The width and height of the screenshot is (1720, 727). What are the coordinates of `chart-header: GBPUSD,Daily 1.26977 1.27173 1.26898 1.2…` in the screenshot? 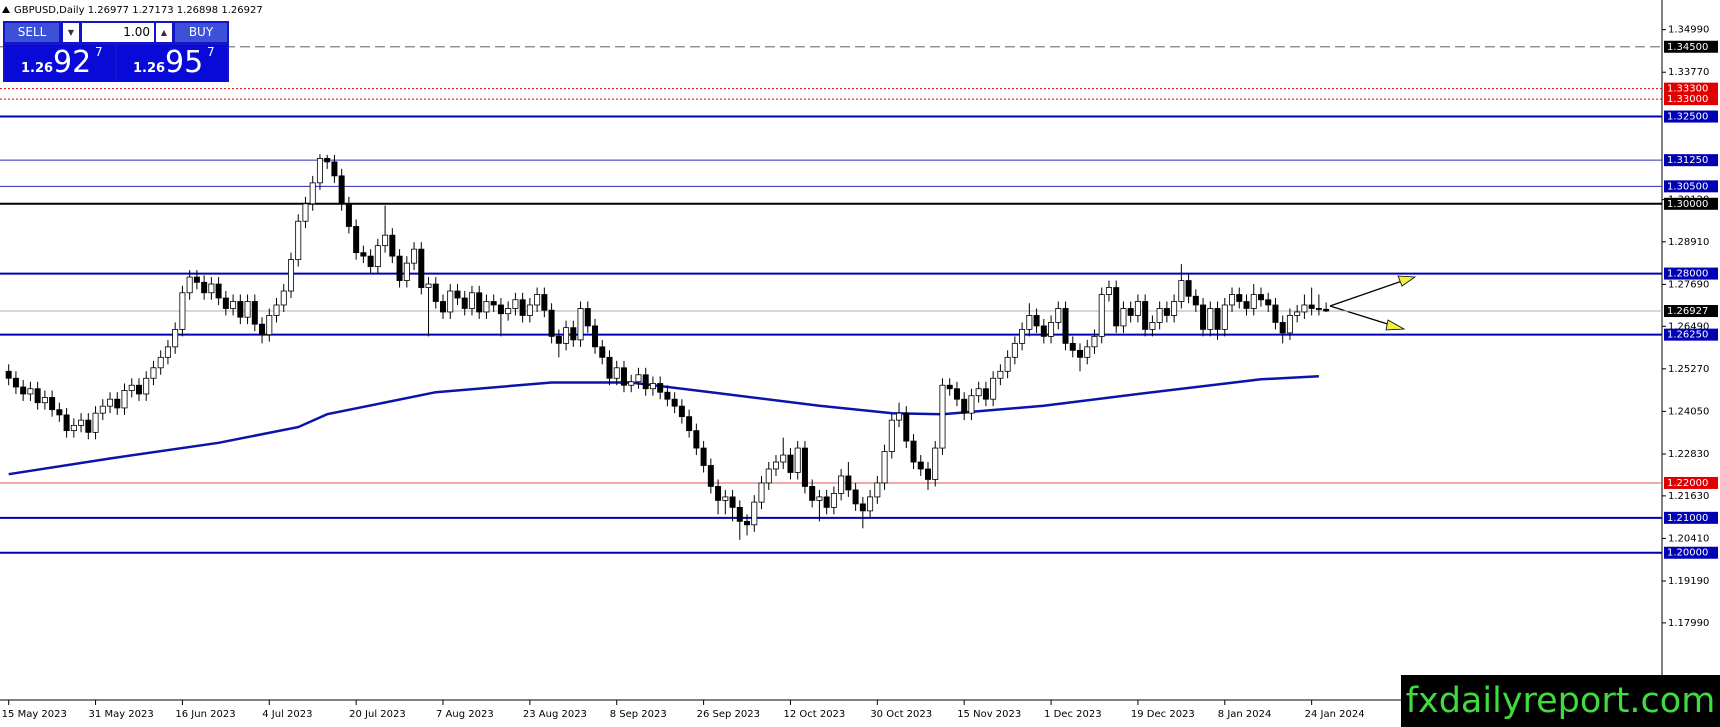 It's located at (138, 10).